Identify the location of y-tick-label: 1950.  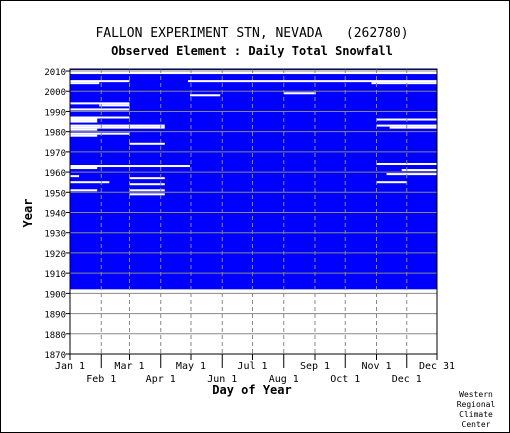
(55, 194).